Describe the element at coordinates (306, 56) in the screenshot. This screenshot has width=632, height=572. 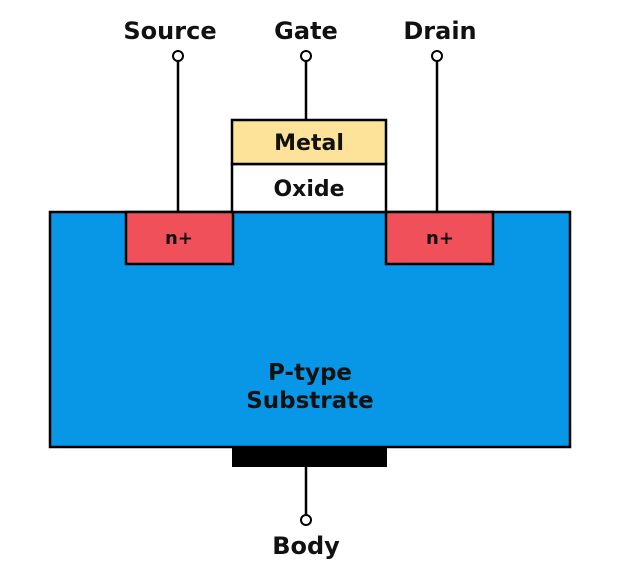
I see `gate-terminal-node` at that location.